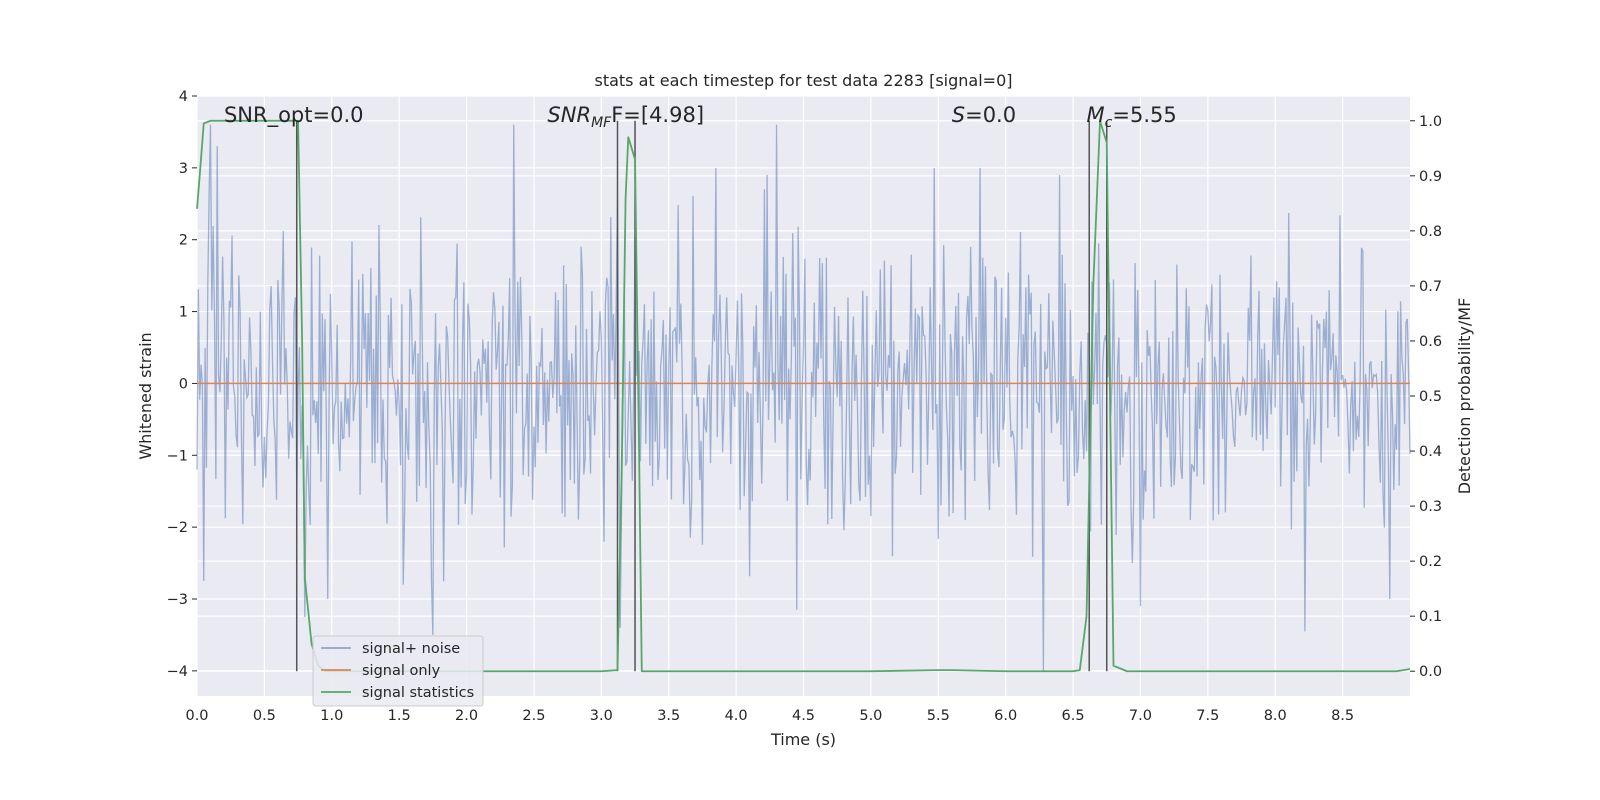  I want to click on y-tick-label: −2, so click(177, 528).